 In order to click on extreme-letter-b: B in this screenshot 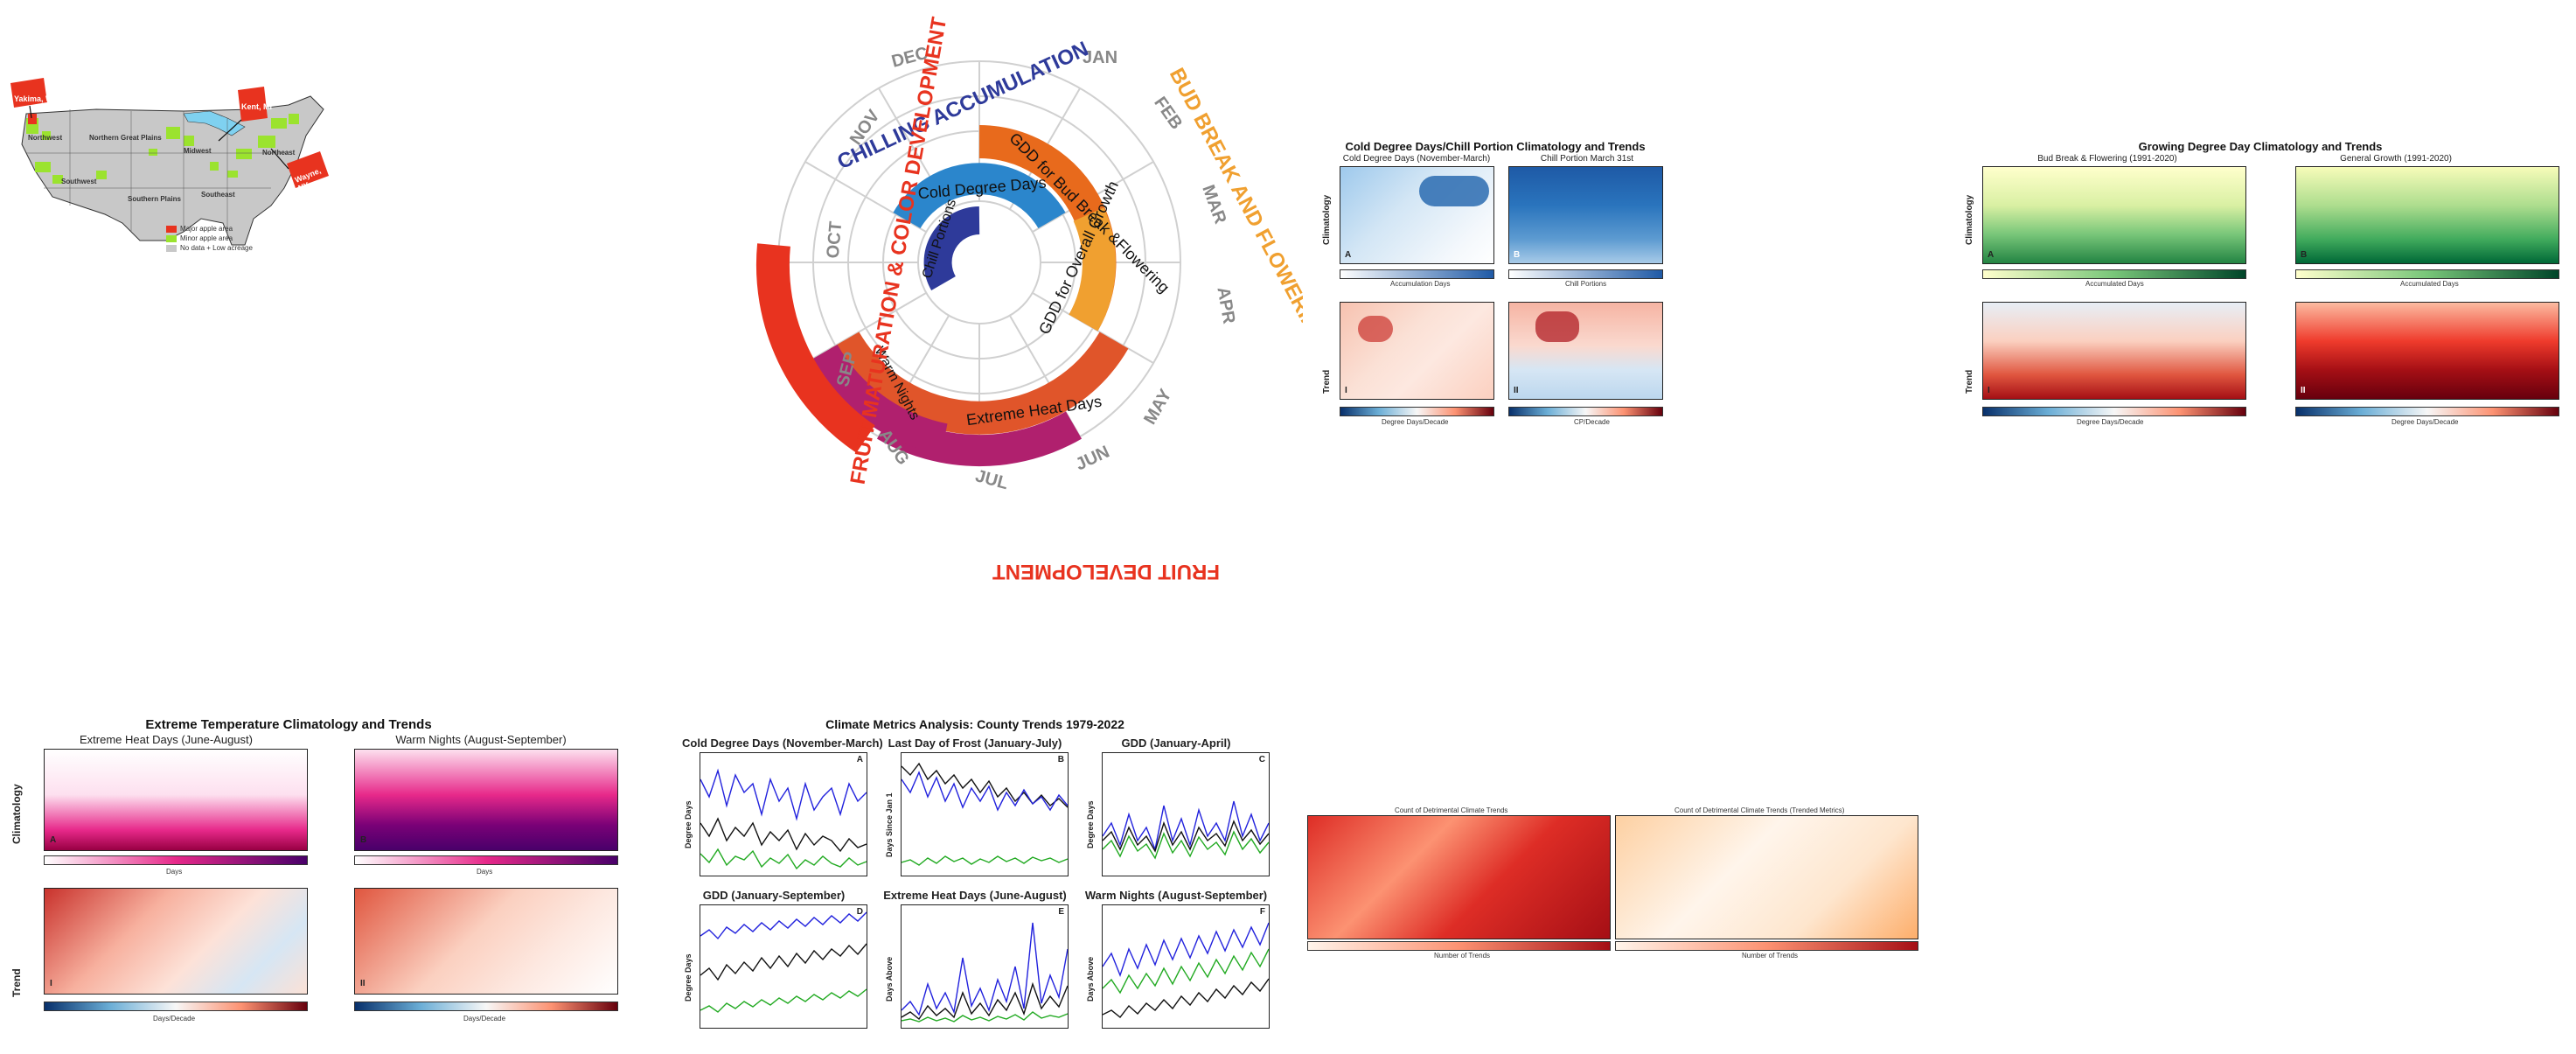, I will do `click(363, 840)`.